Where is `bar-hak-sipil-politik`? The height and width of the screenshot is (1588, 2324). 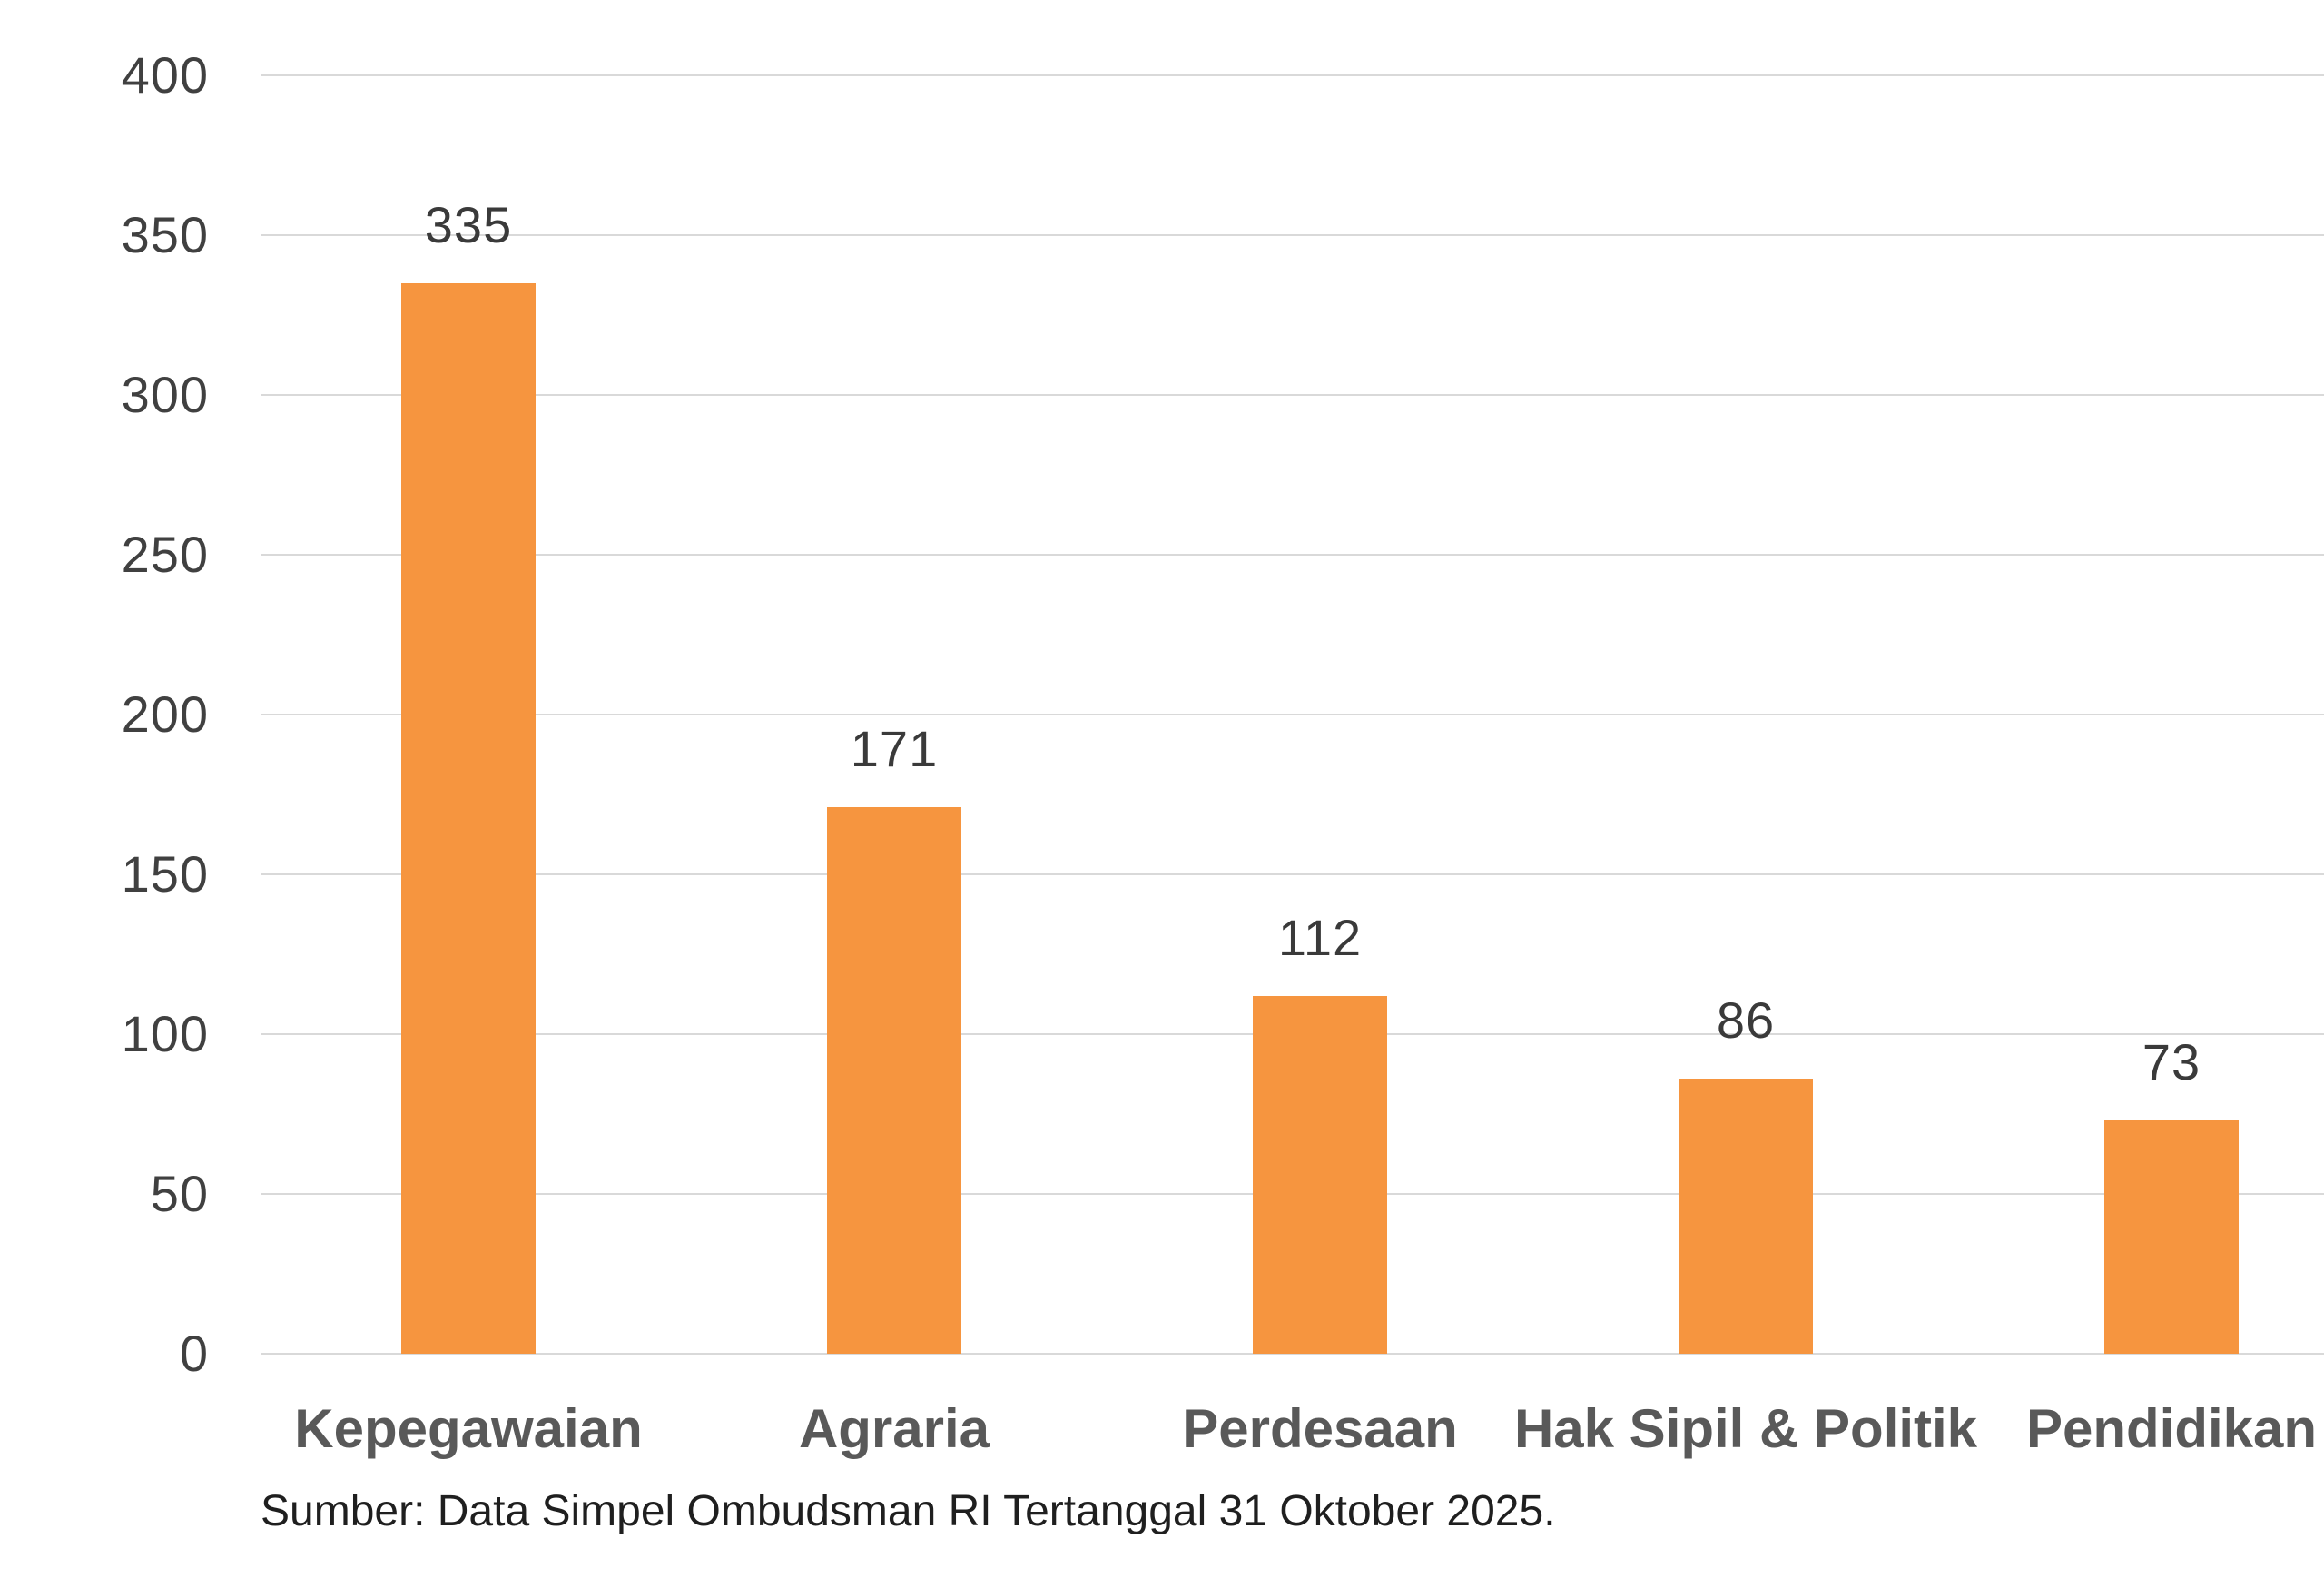 bar-hak-sipil-politik is located at coordinates (1746, 1216).